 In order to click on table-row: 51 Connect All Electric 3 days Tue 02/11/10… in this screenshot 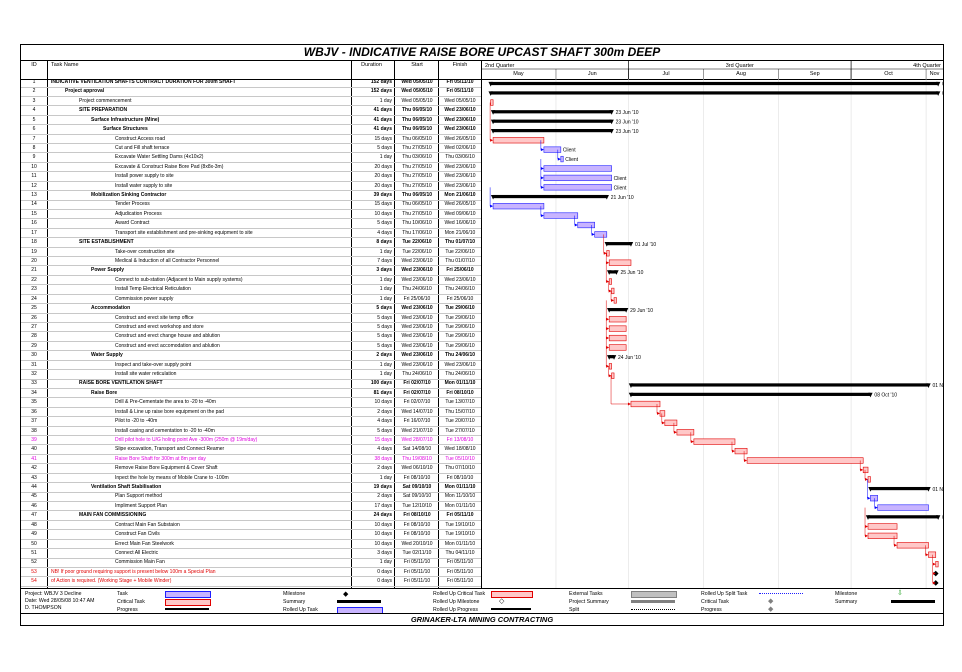, I will do `click(251, 554)`.